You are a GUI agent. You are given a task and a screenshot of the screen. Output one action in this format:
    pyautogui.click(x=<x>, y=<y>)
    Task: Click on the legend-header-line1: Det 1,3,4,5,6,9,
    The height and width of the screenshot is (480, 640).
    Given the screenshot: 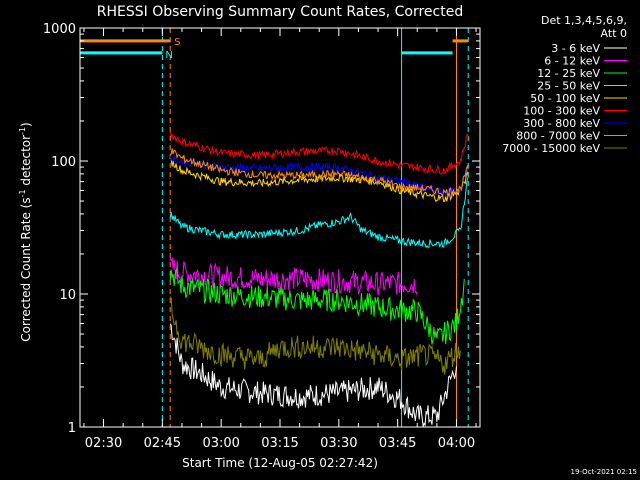 What is the action you would take?
    pyautogui.click(x=584, y=20)
    